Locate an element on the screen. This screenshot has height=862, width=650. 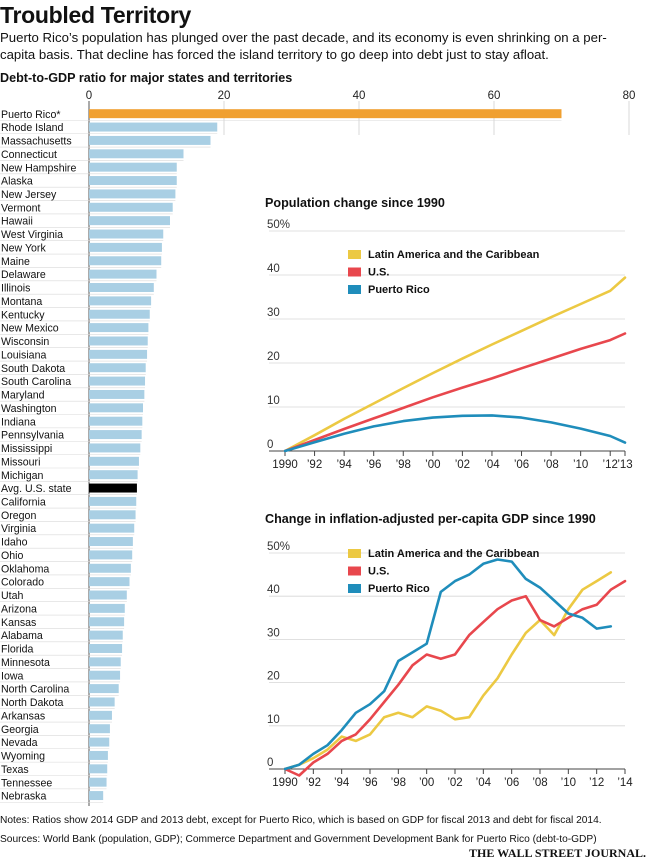
legend-swatch-puerto-rico is located at coordinates (354, 289).